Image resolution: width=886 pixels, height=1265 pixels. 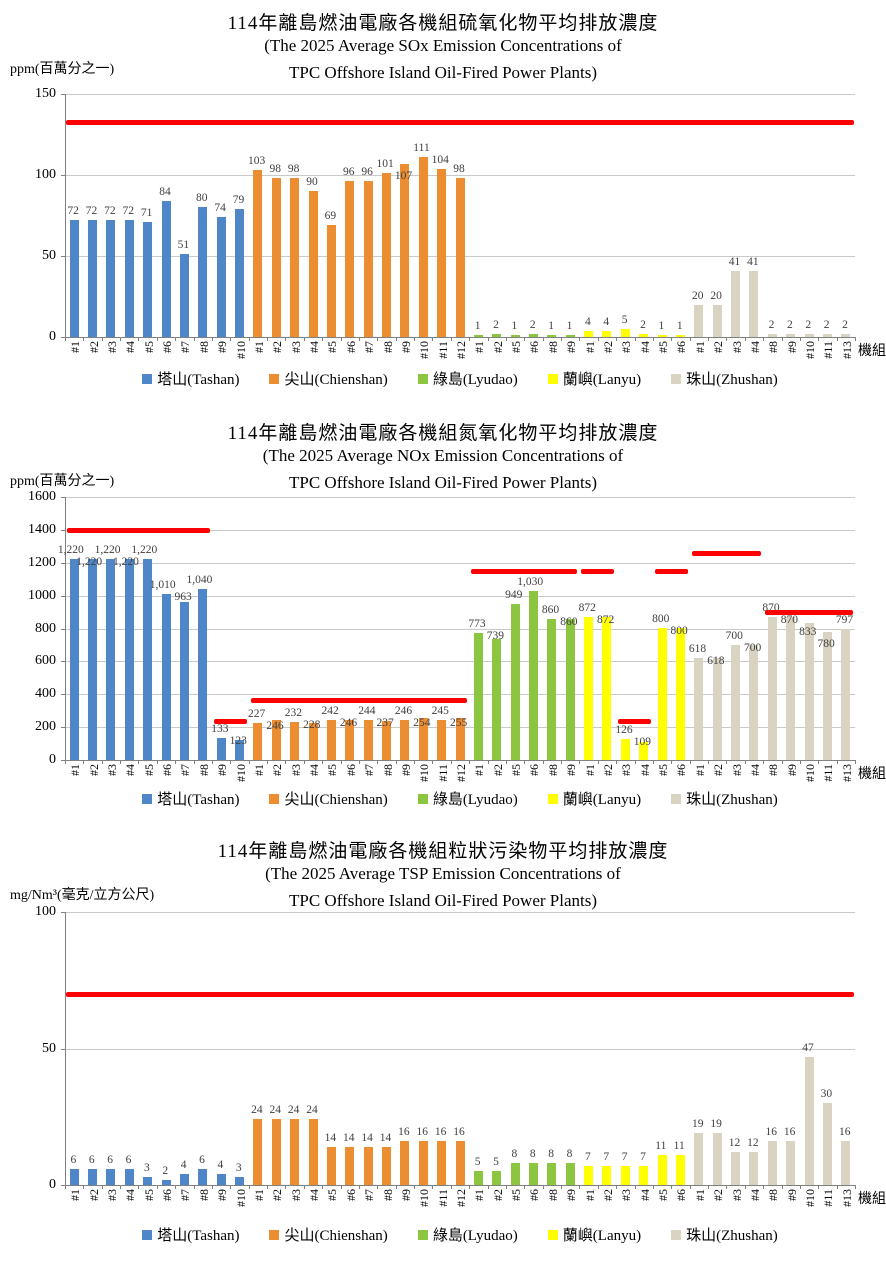 What do you see at coordinates (277, 770) in the screenshot?
I see `nox-x-label-chienshan-#2: #2` at bounding box center [277, 770].